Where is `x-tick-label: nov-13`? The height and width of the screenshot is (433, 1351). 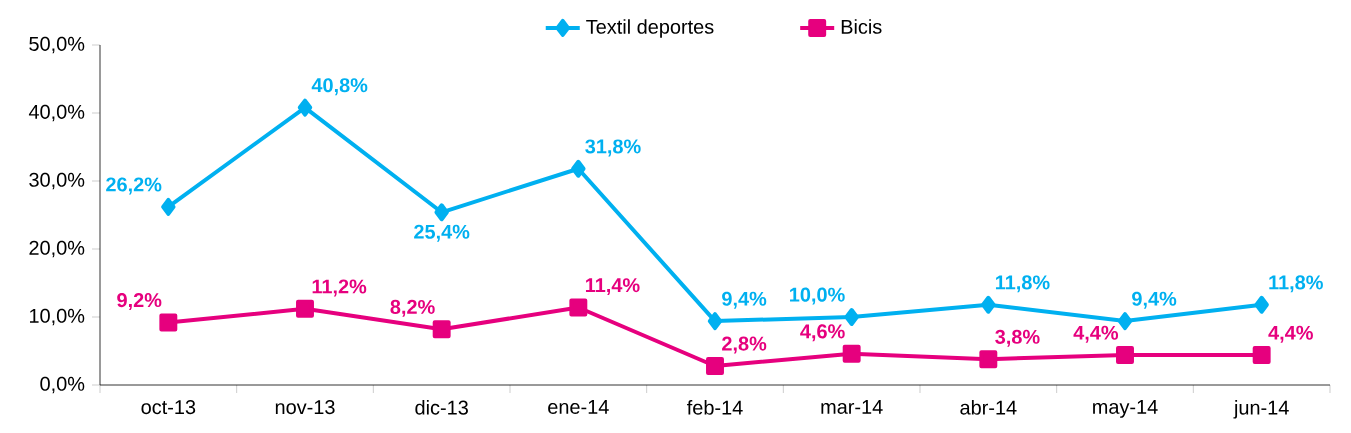 x-tick-label: nov-13 is located at coordinates (305, 407).